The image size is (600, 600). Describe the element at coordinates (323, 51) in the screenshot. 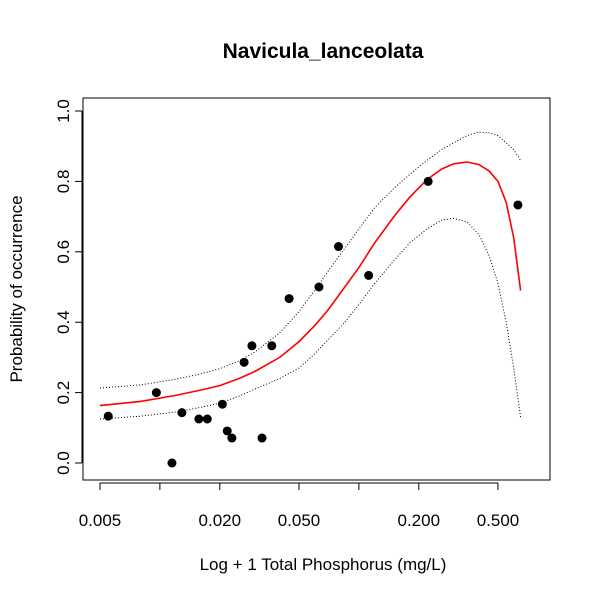

I see `chart-title: Navicula_lanceolata` at that location.